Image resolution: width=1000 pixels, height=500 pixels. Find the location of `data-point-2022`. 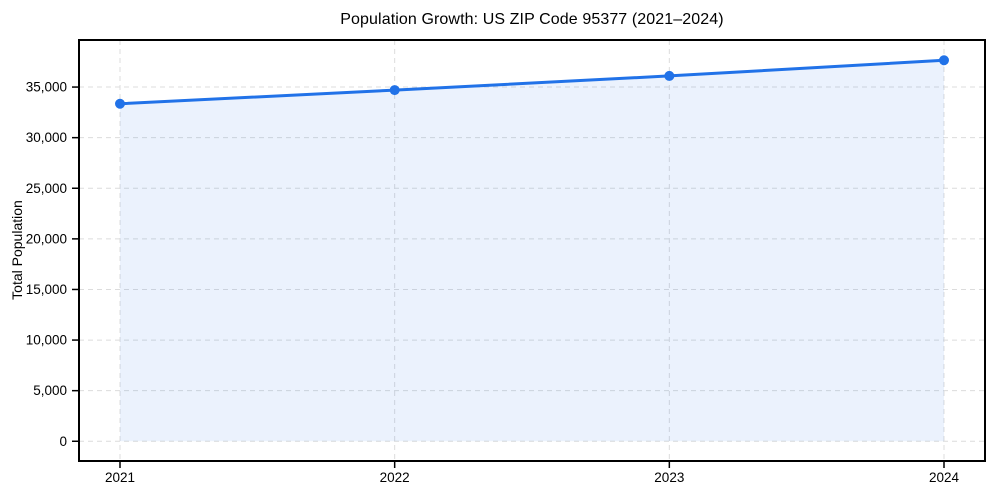

data-point-2022 is located at coordinates (394, 90).